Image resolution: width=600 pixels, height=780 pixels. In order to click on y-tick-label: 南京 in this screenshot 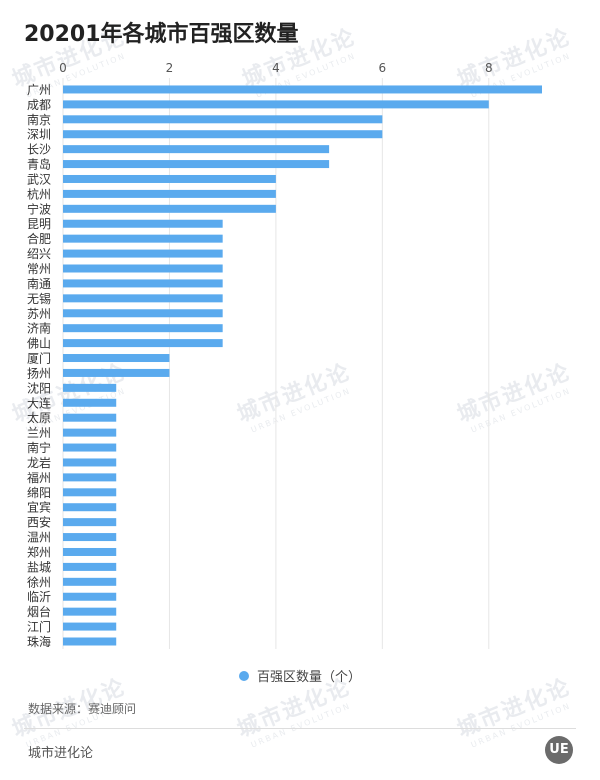, I will do `click(39, 119)`.